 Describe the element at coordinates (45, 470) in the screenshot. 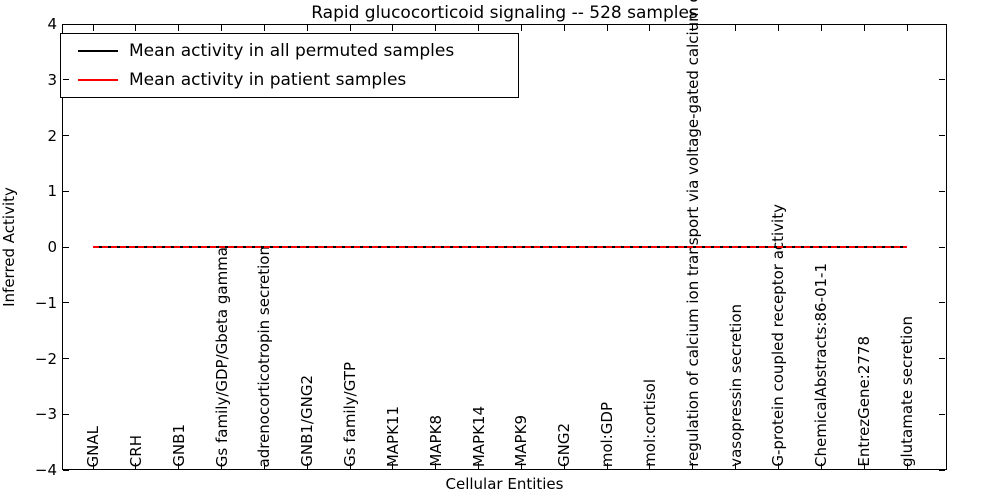

I see `y-tick-label: −4` at that location.